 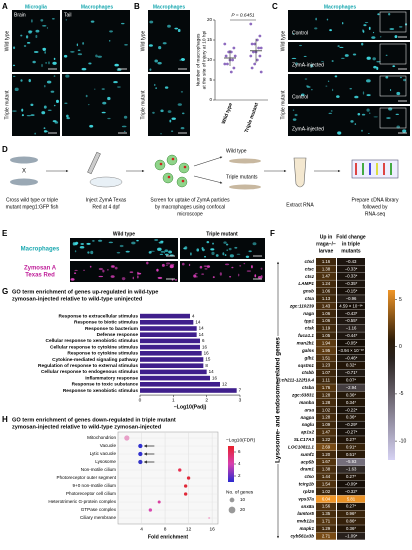 What do you see at coordinates (184, 168) in the screenshot?
I see `macrophage-cell` at bounding box center [184, 168].